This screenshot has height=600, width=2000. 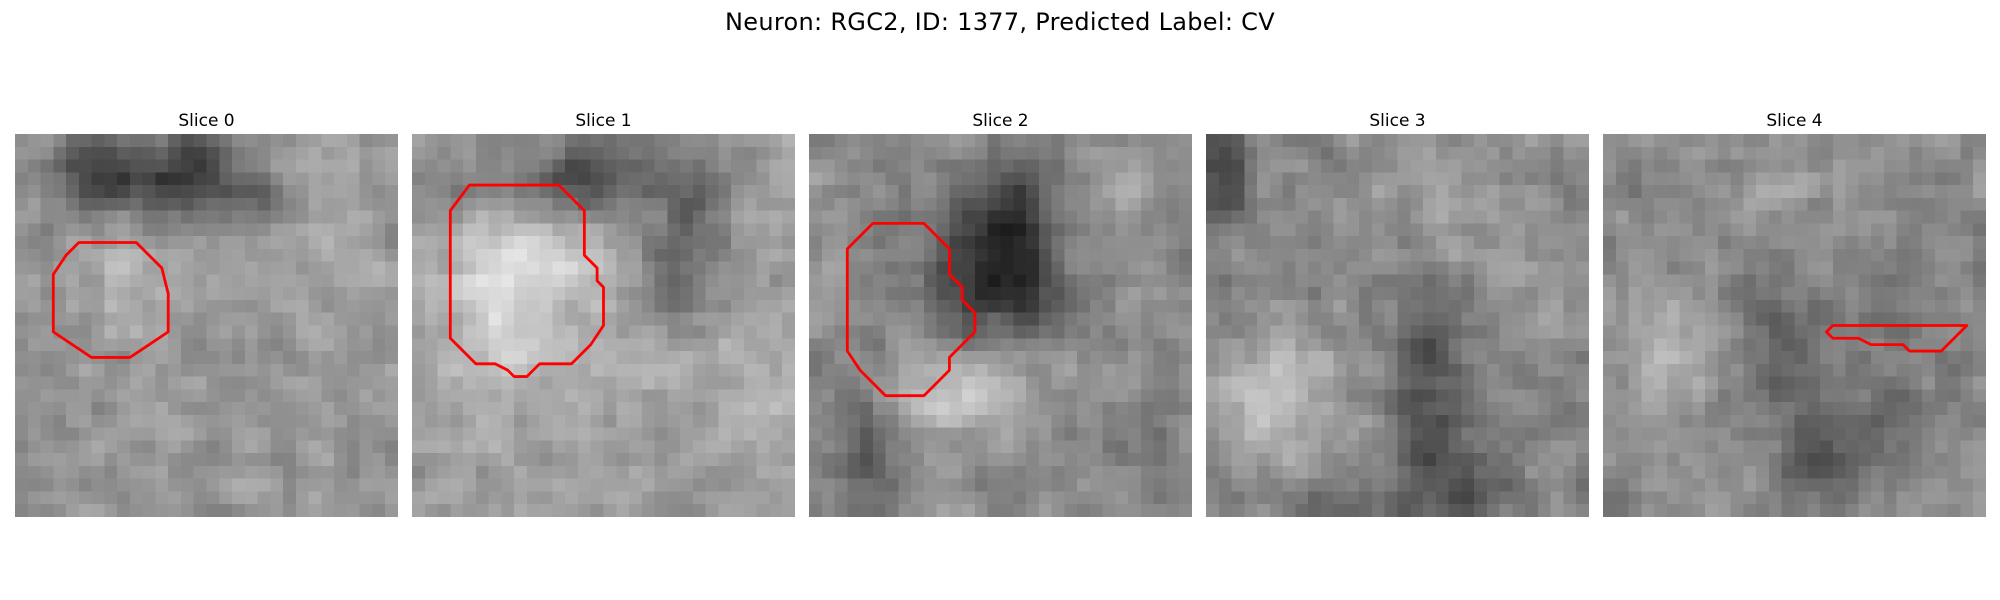 I want to click on slice-panel-0: Slice 0, so click(x=206, y=312).